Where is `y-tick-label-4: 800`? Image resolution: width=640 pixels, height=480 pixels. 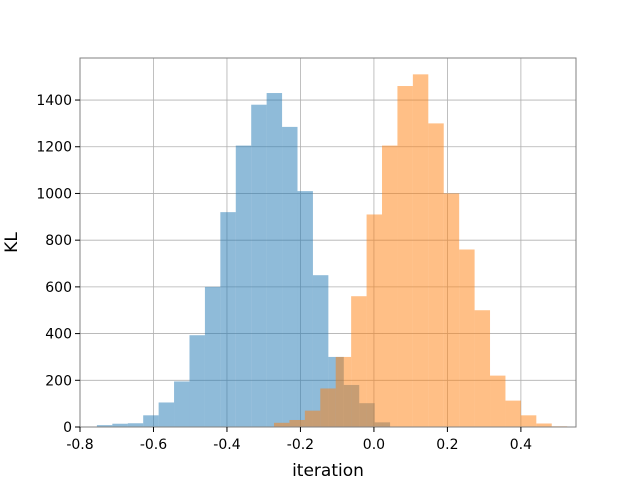
y-tick-label-4: 800 is located at coordinates (58, 241).